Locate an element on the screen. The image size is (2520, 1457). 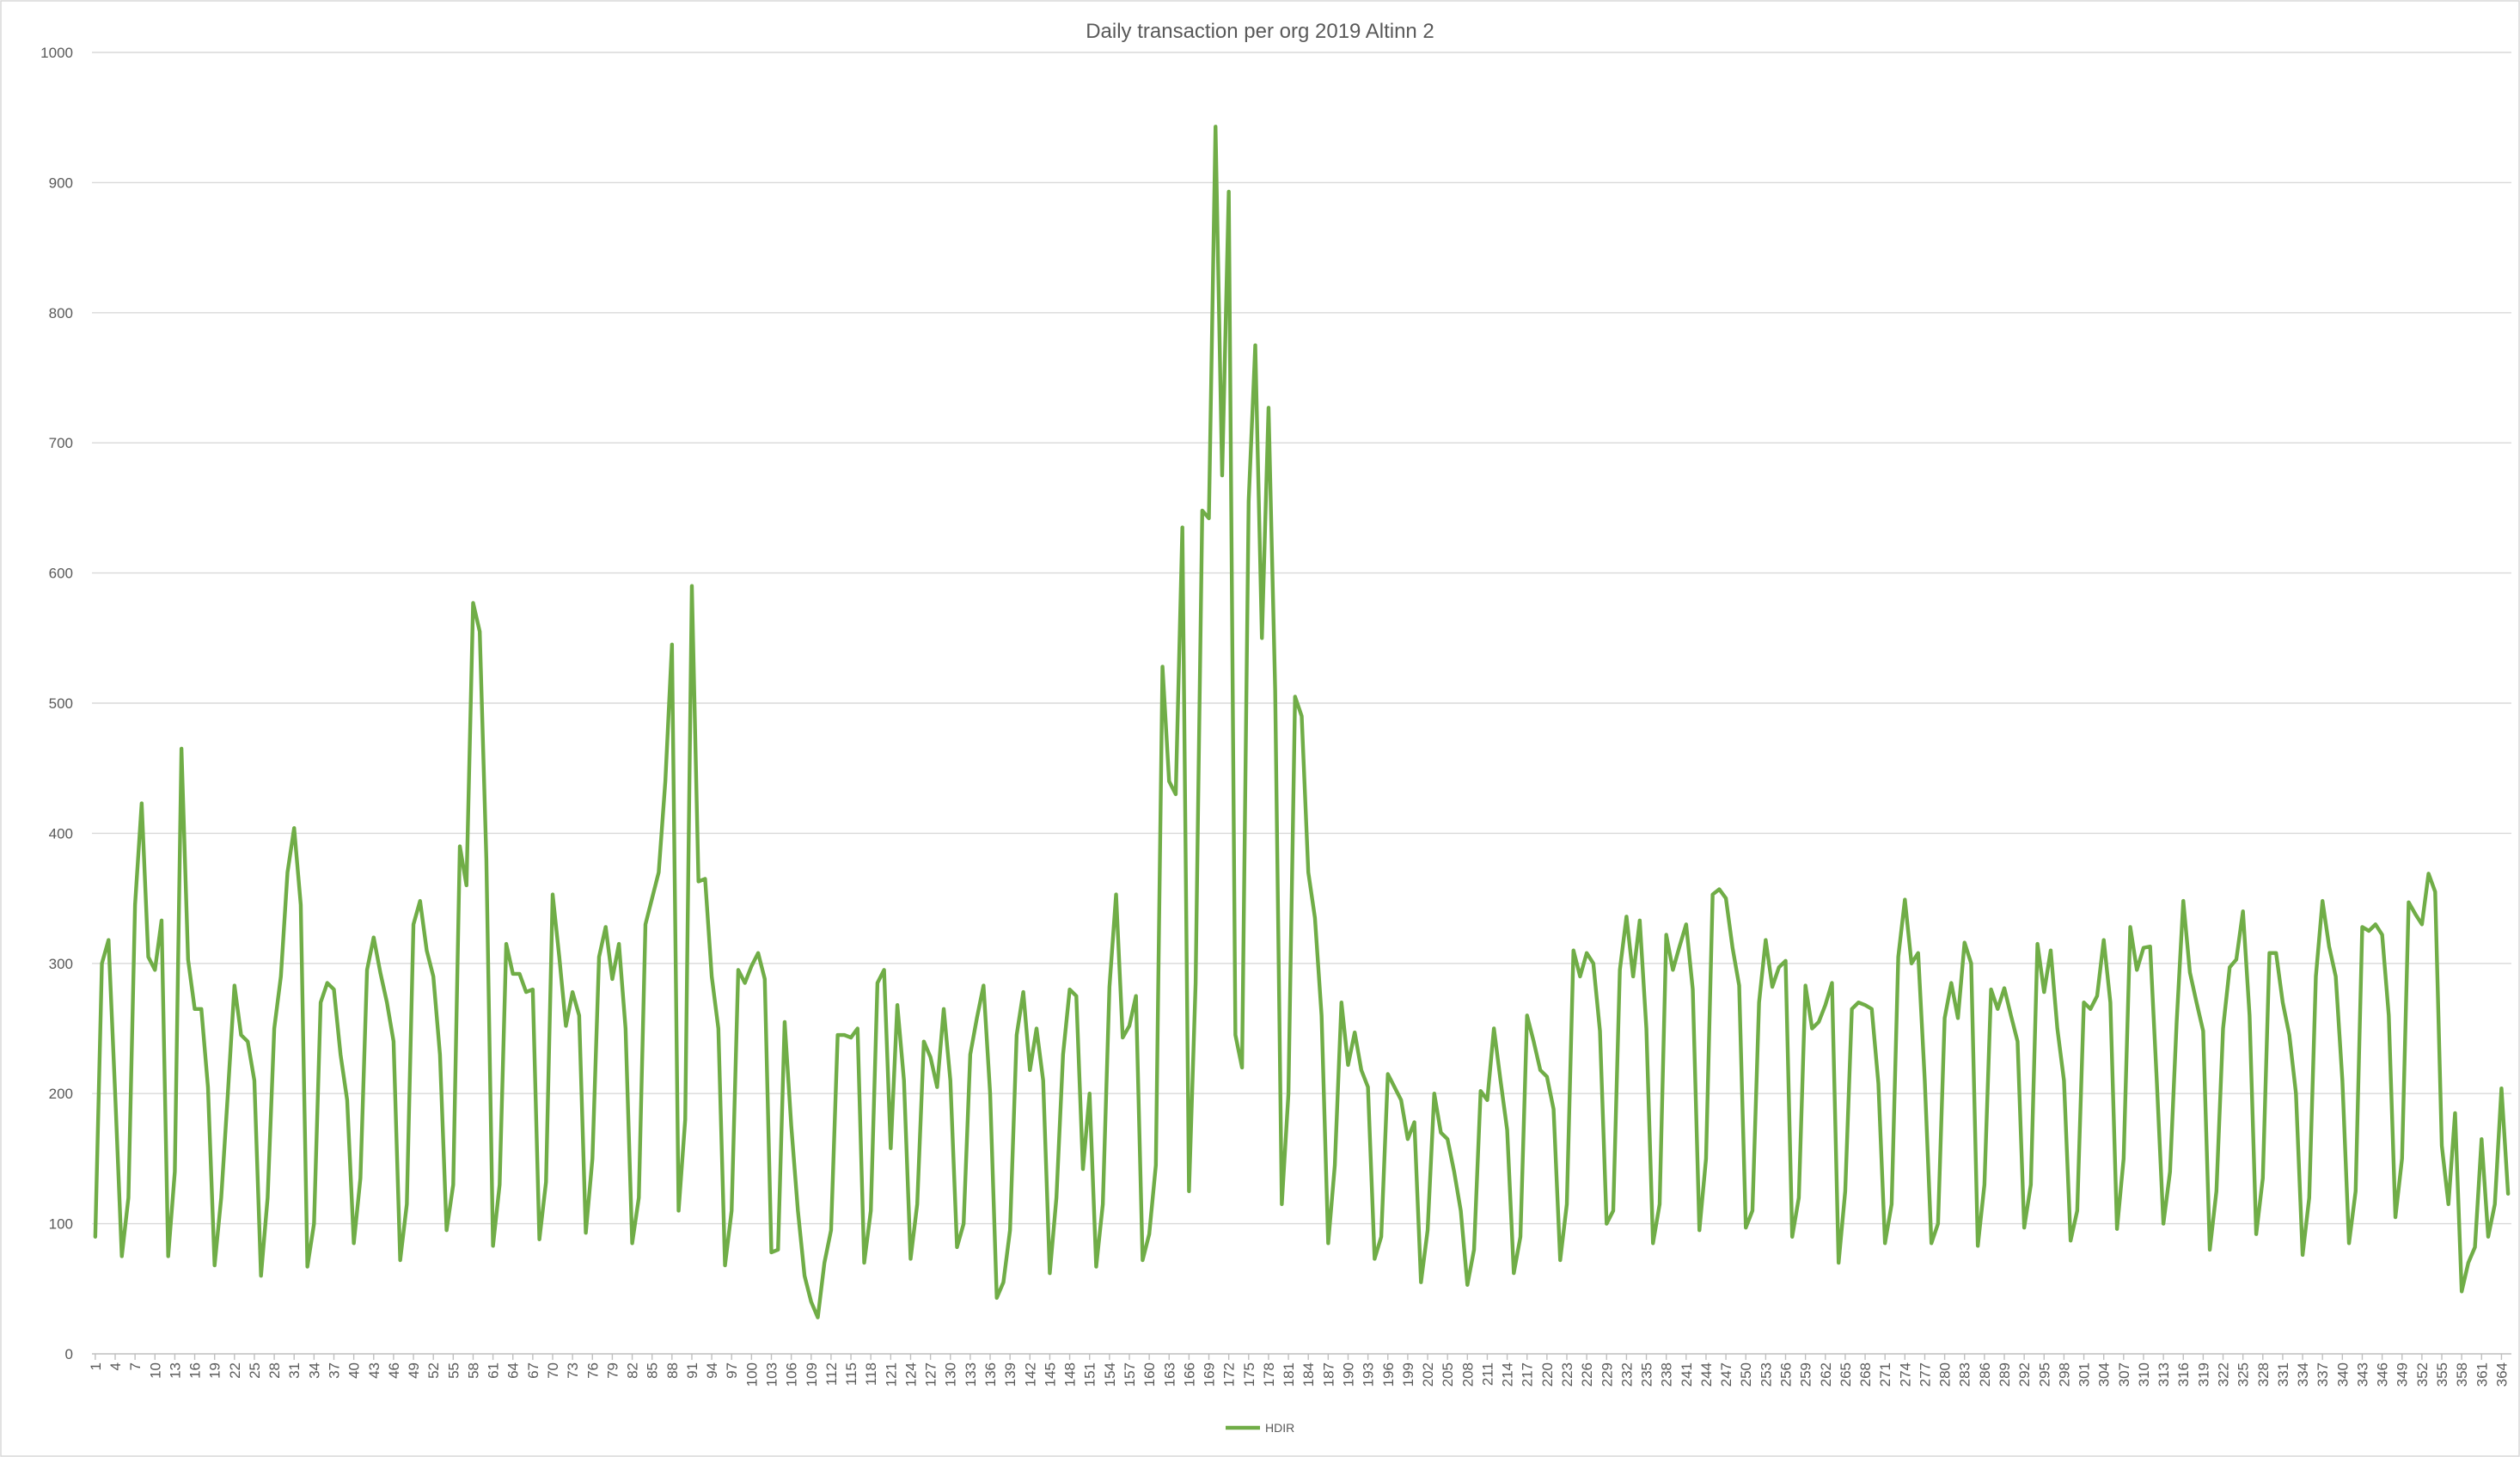
x-tick-label-112: 112 is located at coordinates (831, 1374).